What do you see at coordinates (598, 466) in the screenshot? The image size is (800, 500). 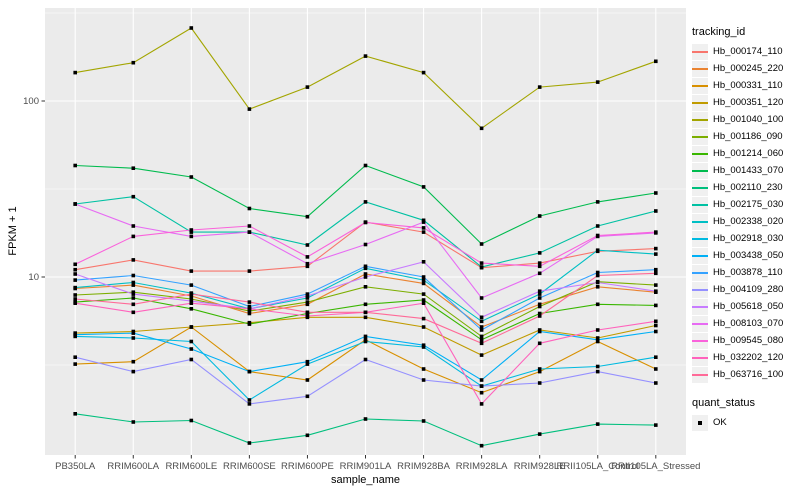 I see `x-tick-label: RRII105LA_Control` at bounding box center [598, 466].